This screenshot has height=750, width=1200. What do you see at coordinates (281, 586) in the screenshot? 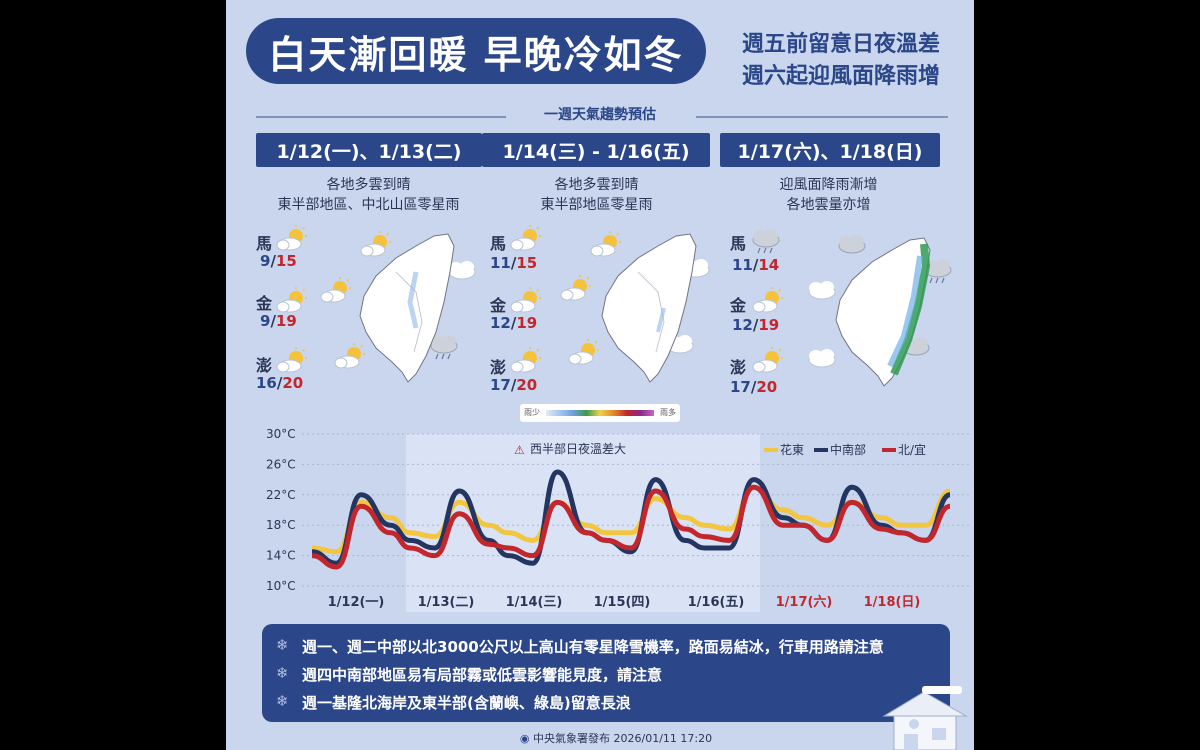
I see `y-tick-label: 10°C` at bounding box center [281, 586].